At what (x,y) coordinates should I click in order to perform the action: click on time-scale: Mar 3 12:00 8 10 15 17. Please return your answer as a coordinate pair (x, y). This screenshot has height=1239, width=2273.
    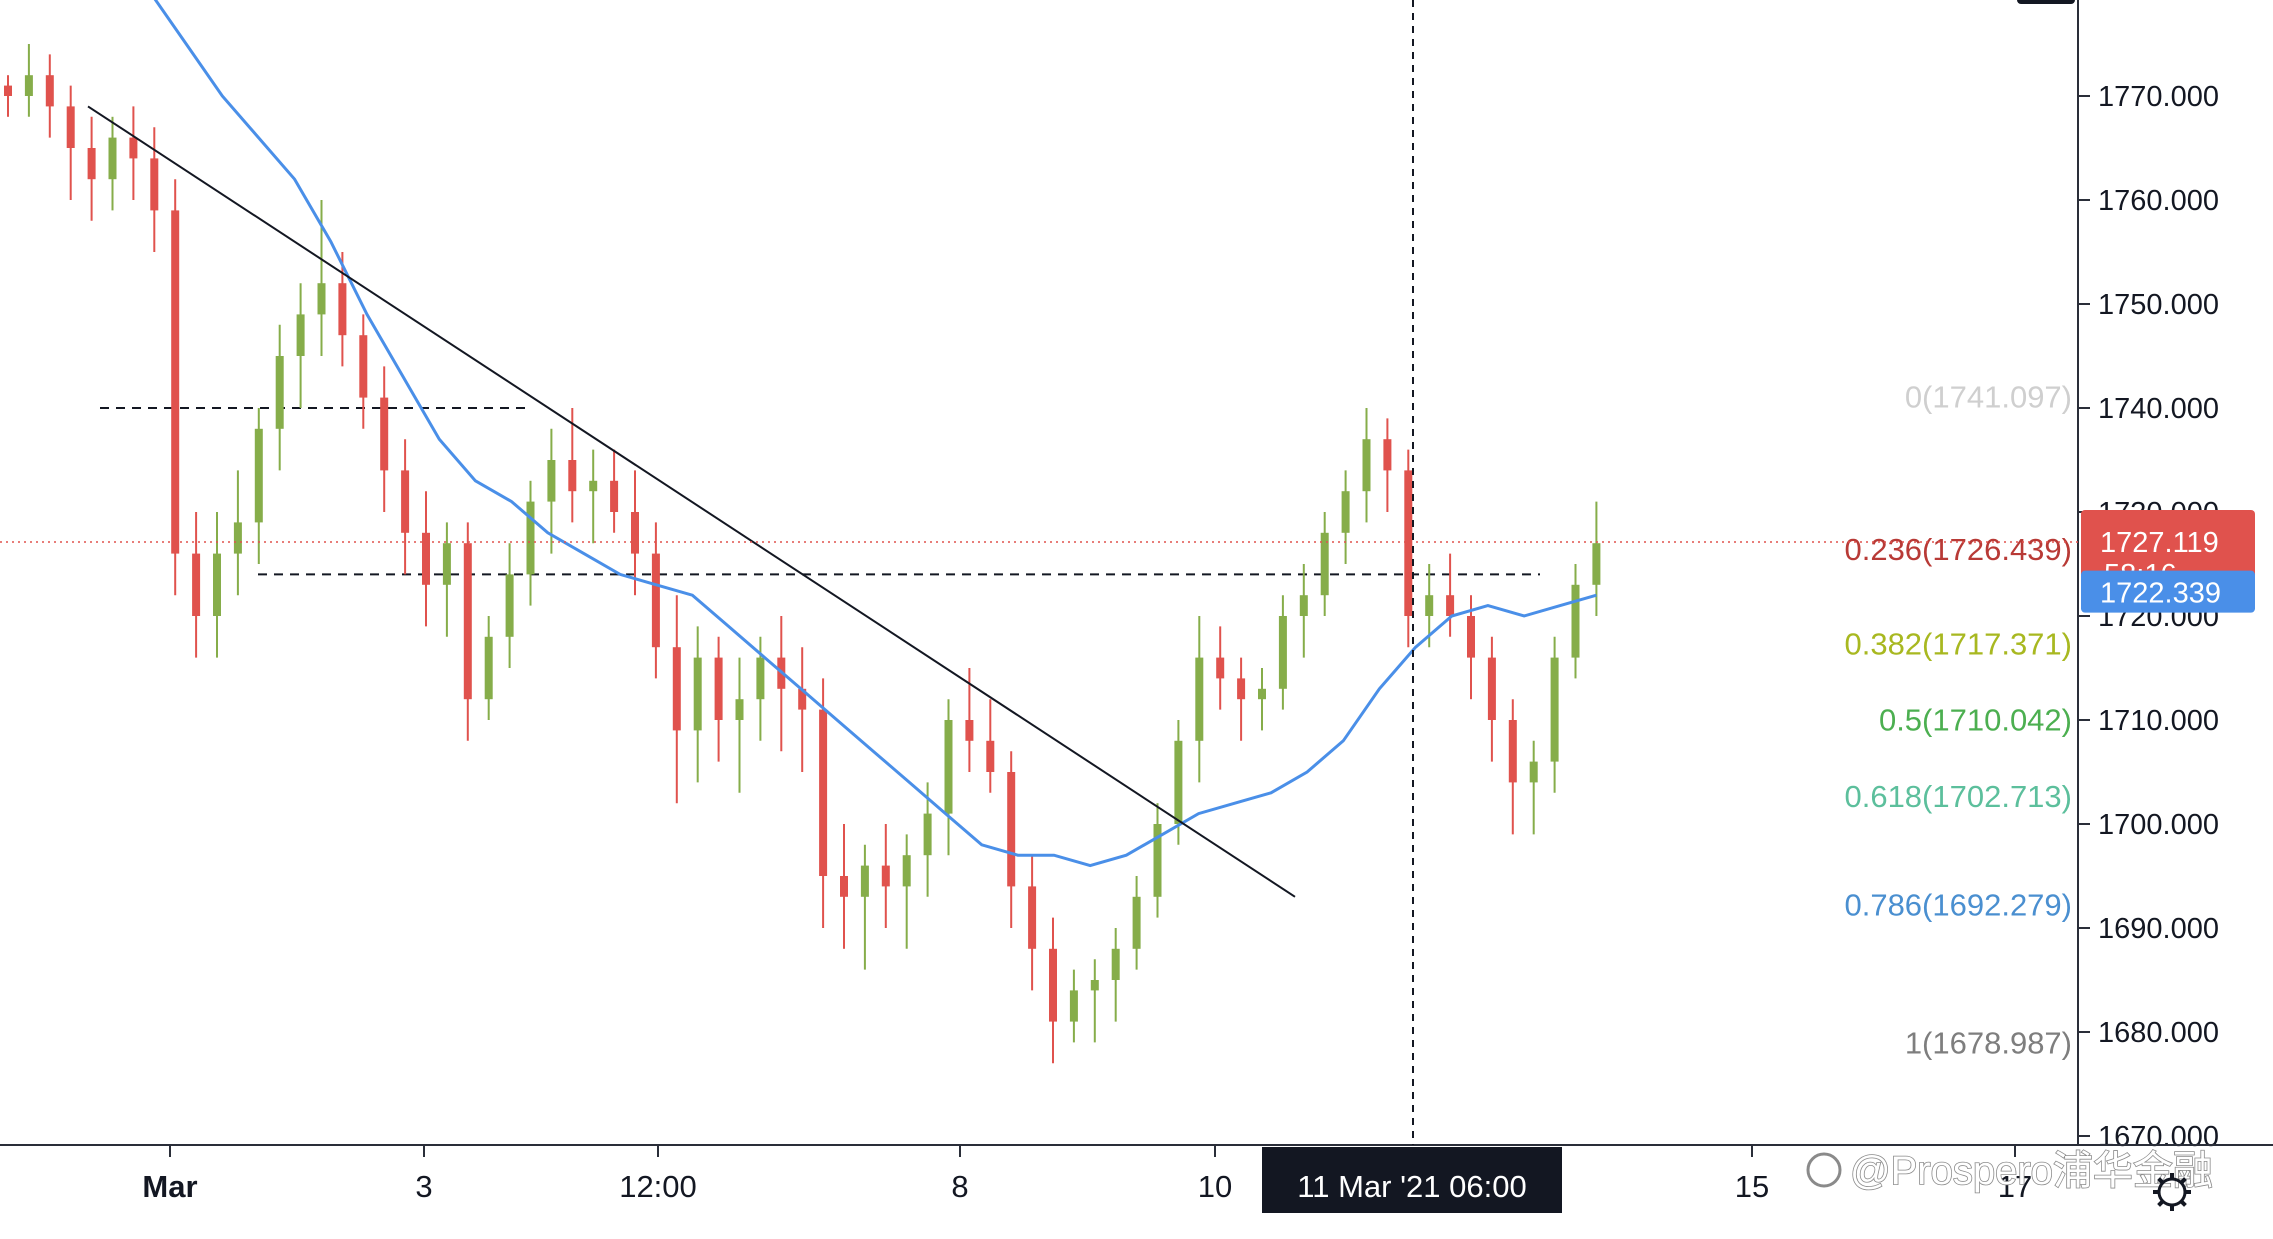
    Looking at the image, I should click on (1136, 1174).